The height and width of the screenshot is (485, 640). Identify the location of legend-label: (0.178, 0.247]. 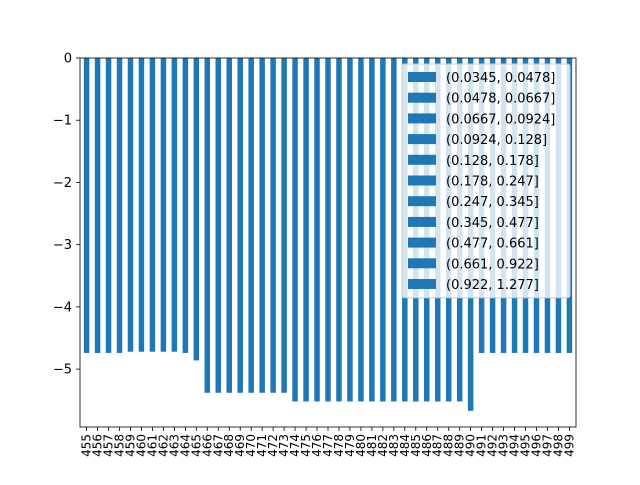
(492, 182).